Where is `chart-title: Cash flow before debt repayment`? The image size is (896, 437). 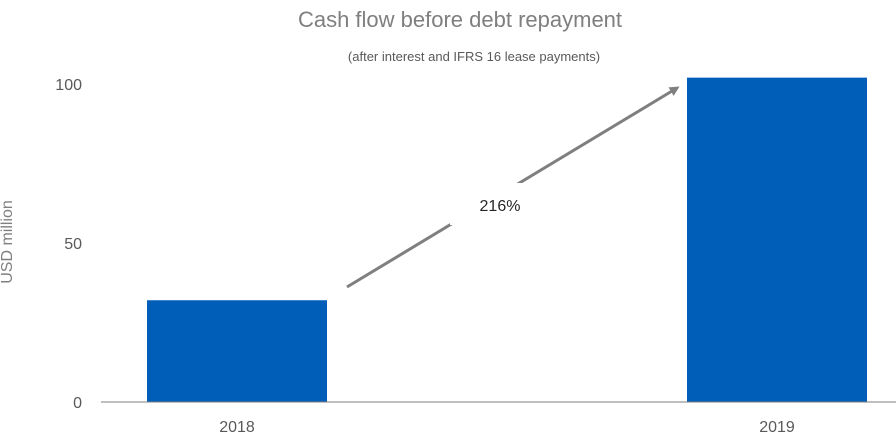
chart-title: Cash flow before debt repayment is located at coordinates (460, 19).